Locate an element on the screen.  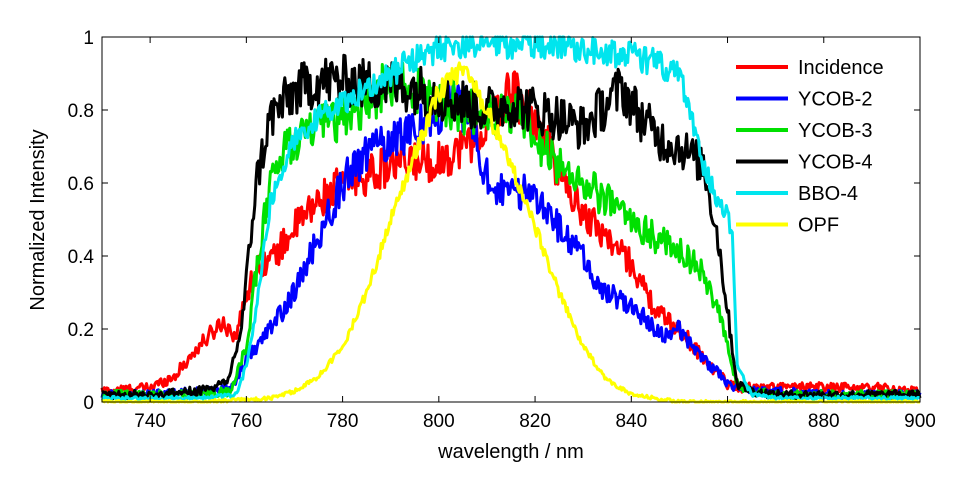
y-tick-label: 0.6 is located at coordinates (81, 184).